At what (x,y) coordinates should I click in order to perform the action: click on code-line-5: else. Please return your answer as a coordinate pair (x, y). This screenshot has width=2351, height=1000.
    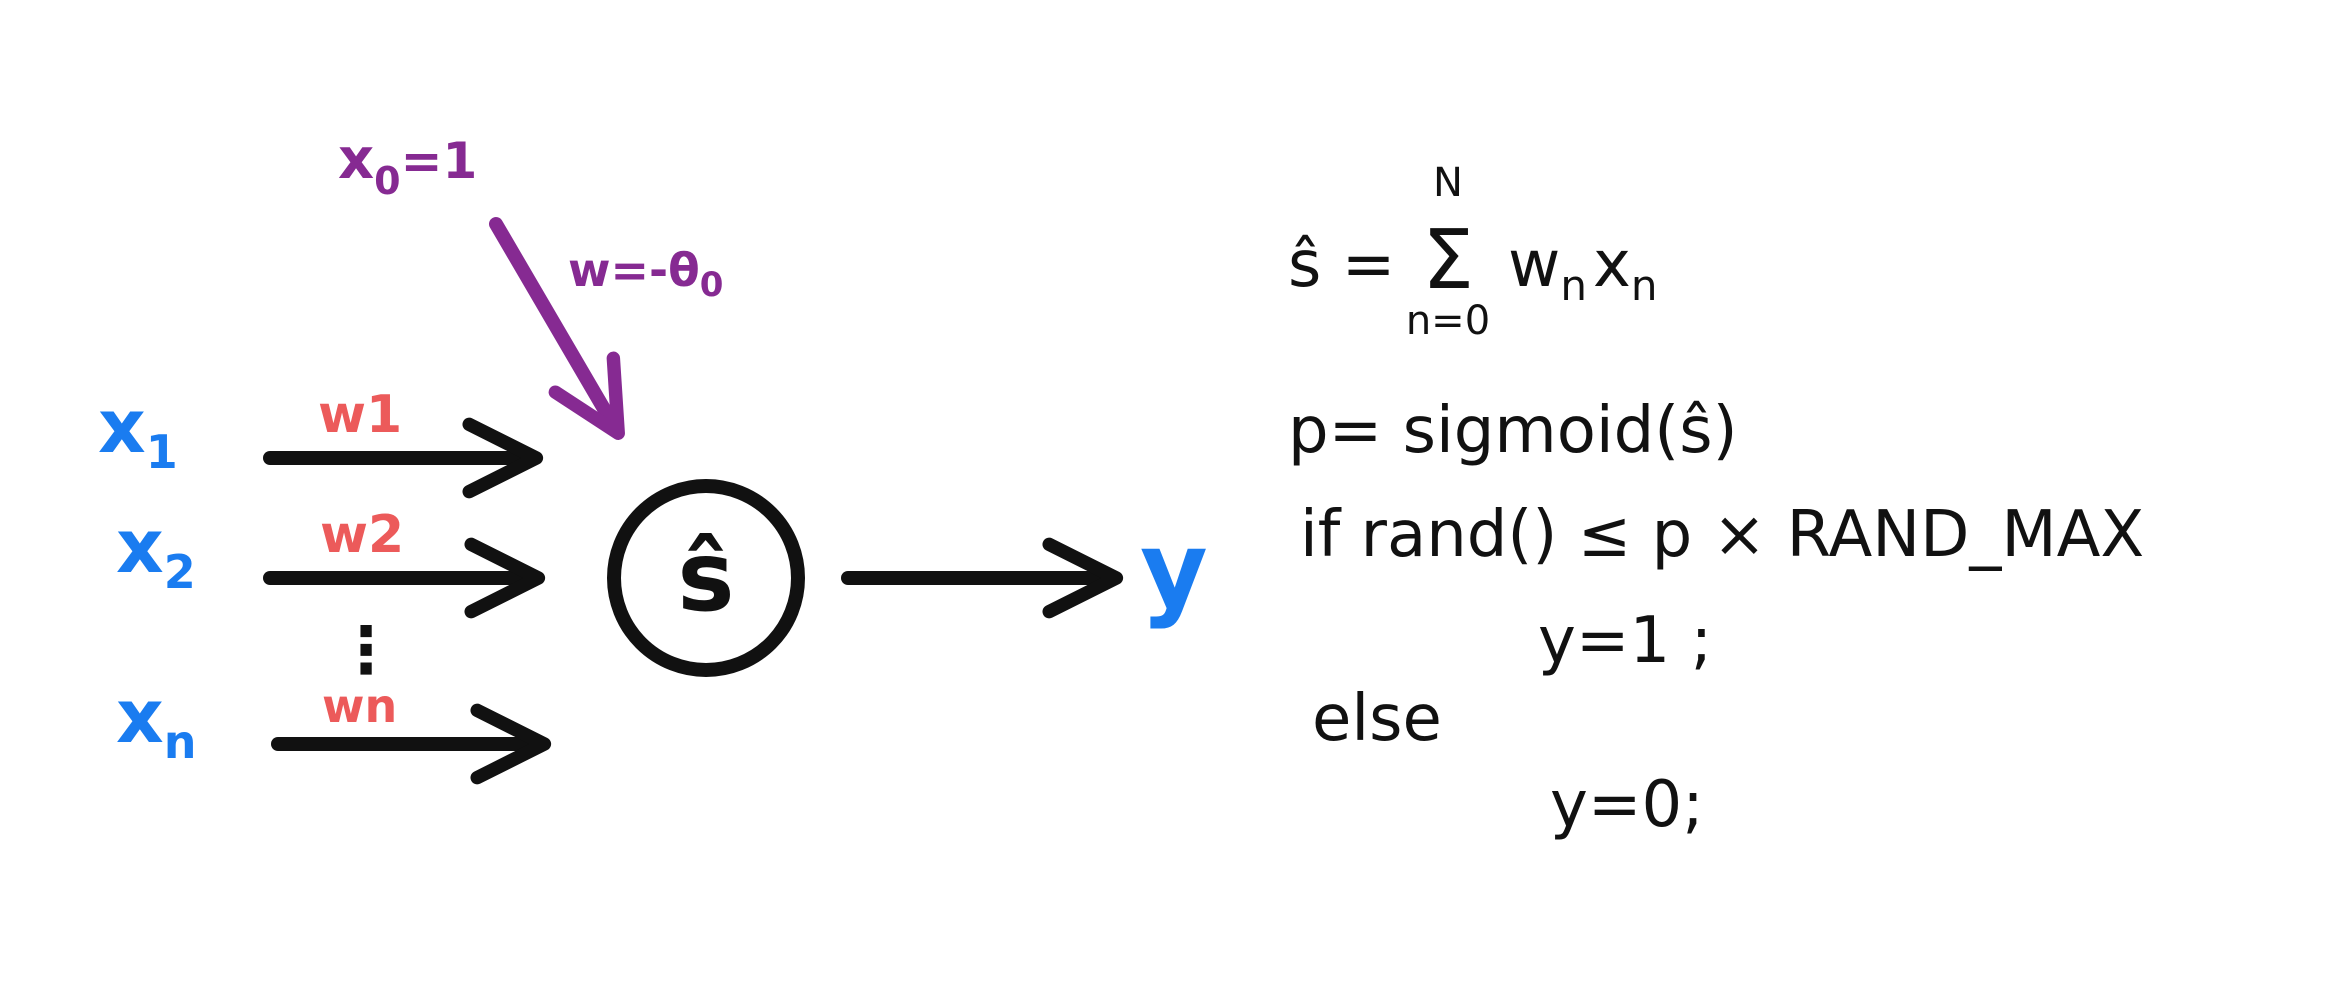
    Looking at the image, I should click on (1377, 719).